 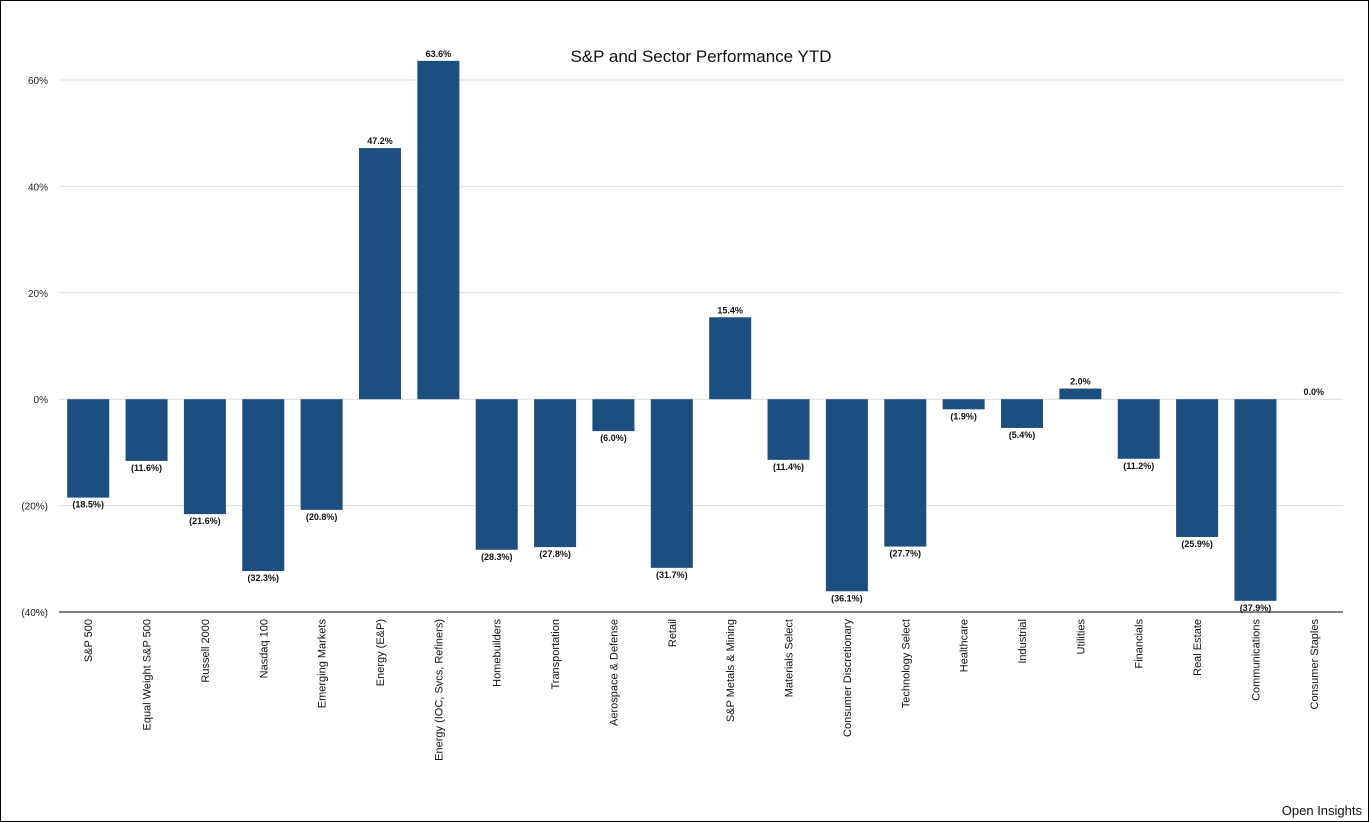 I want to click on data-label: (36.1%), so click(x=847, y=598).